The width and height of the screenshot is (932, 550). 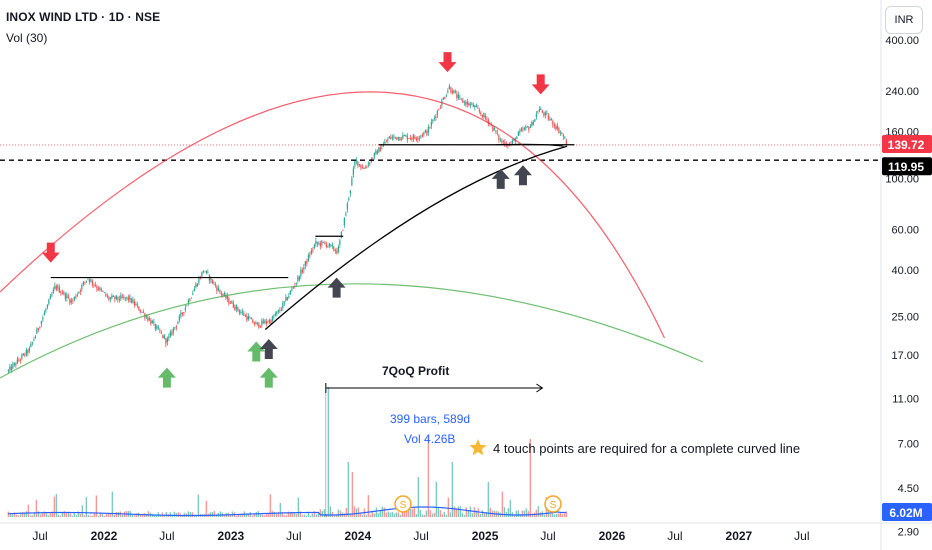 What do you see at coordinates (485, 536) in the screenshot?
I see `x-tick-label: 2025` at bounding box center [485, 536].